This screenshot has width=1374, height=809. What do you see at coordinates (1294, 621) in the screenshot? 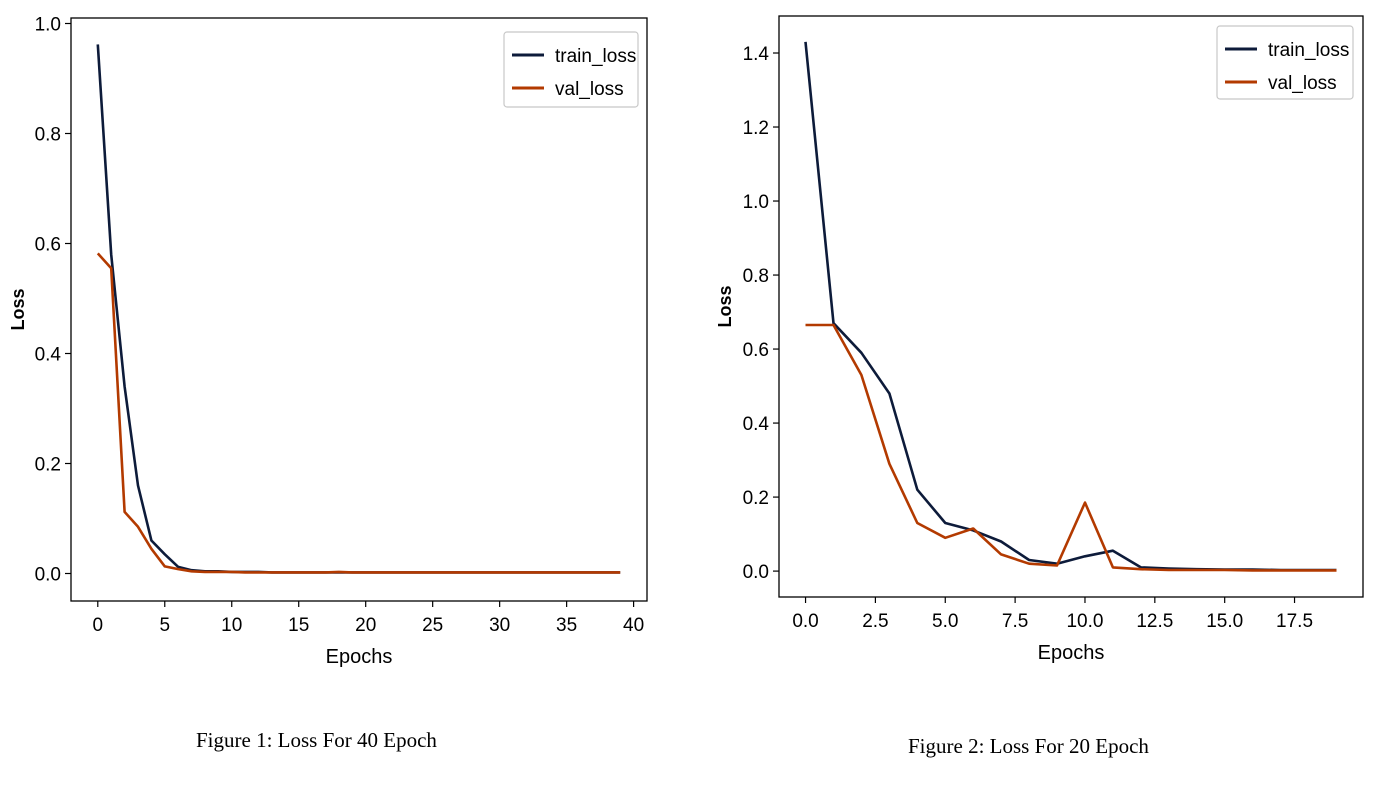
I see `x-tick-label: 17.5` at bounding box center [1294, 621].